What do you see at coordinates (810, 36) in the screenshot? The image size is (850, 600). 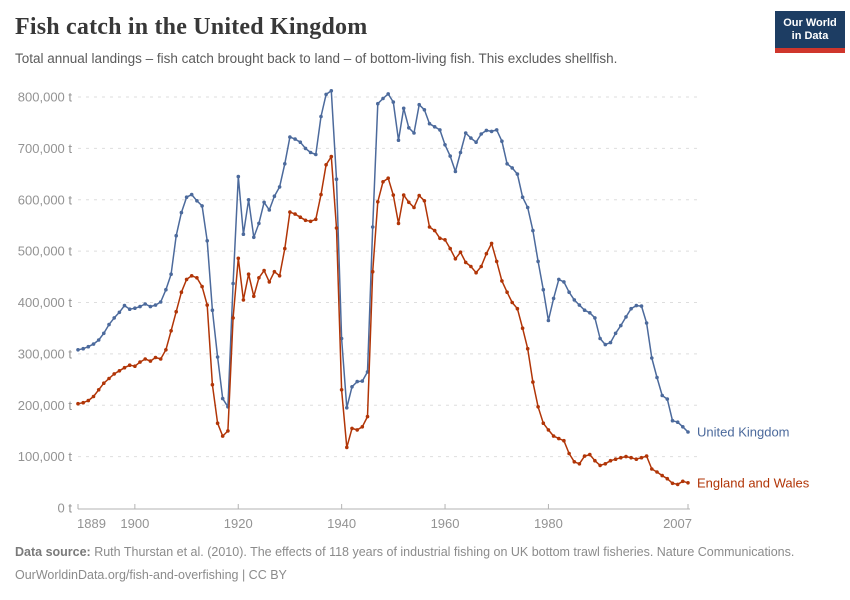 I see `owid-logo-line2: in Data` at bounding box center [810, 36].